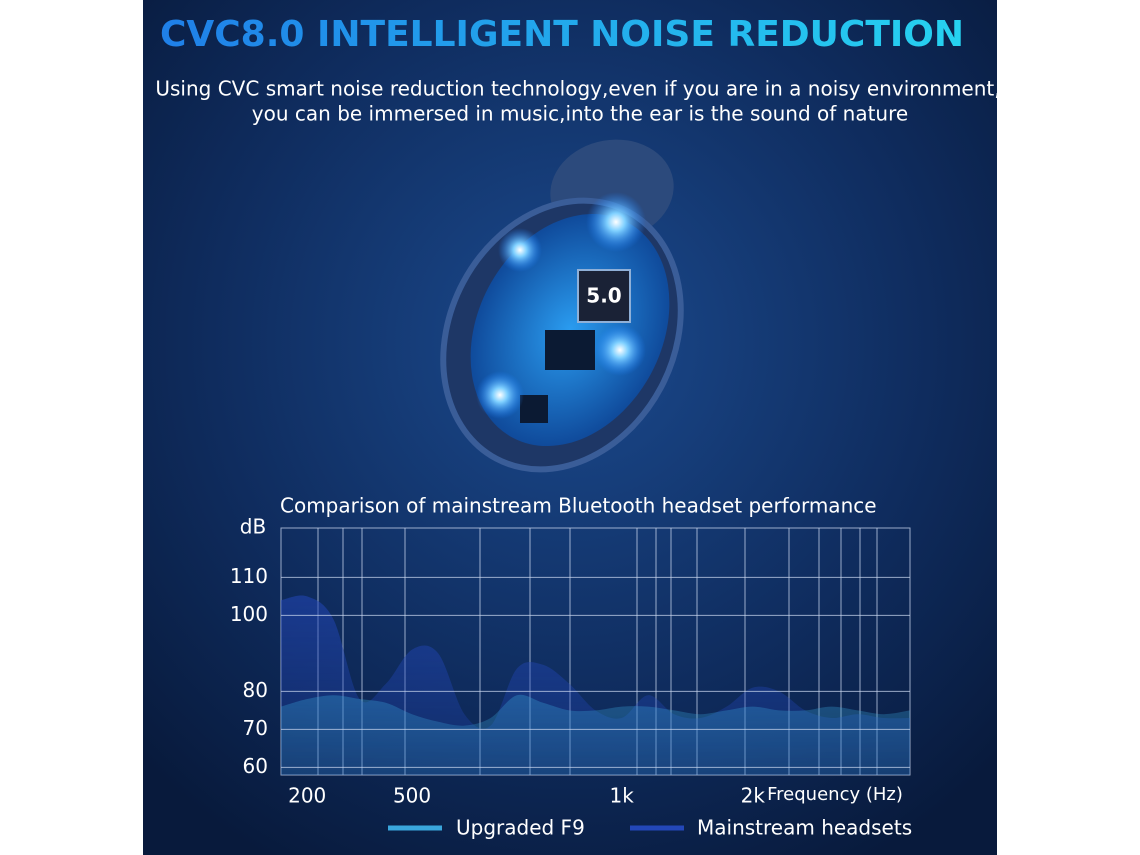 The image size is (1140, 855). I want to click on y-axis-label: dB, so click(253, 527).